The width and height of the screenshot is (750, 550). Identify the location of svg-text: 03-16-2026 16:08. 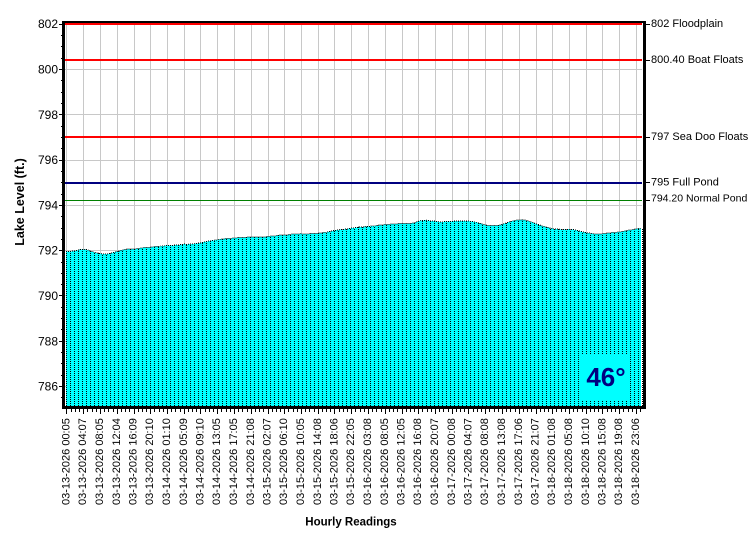
(418, 461).